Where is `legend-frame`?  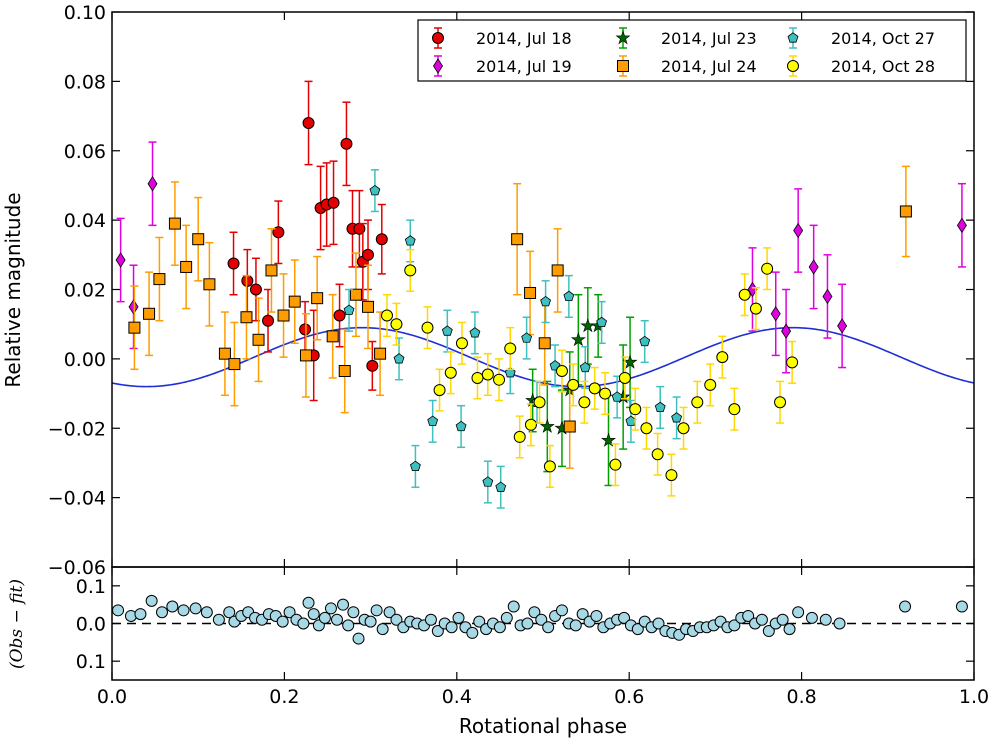 legend-frame is located at coordinates (692, 50).